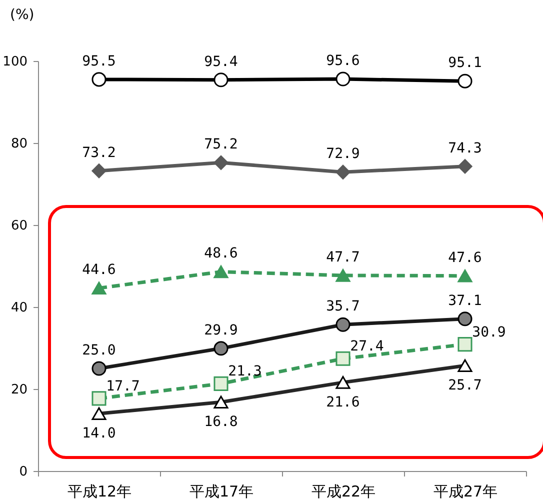 The height and width of the screenshot is (502, 543). I want to click on data-label: 27.4, so click(367, 346).